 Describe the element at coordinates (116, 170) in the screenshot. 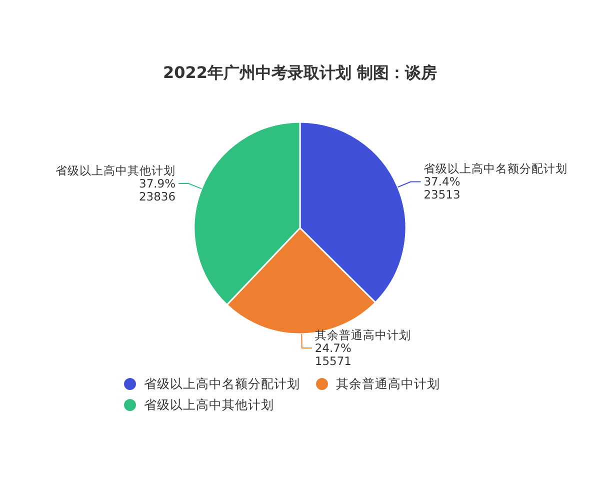

I see `slice-label: 省级以上高中其他计划` at that location.